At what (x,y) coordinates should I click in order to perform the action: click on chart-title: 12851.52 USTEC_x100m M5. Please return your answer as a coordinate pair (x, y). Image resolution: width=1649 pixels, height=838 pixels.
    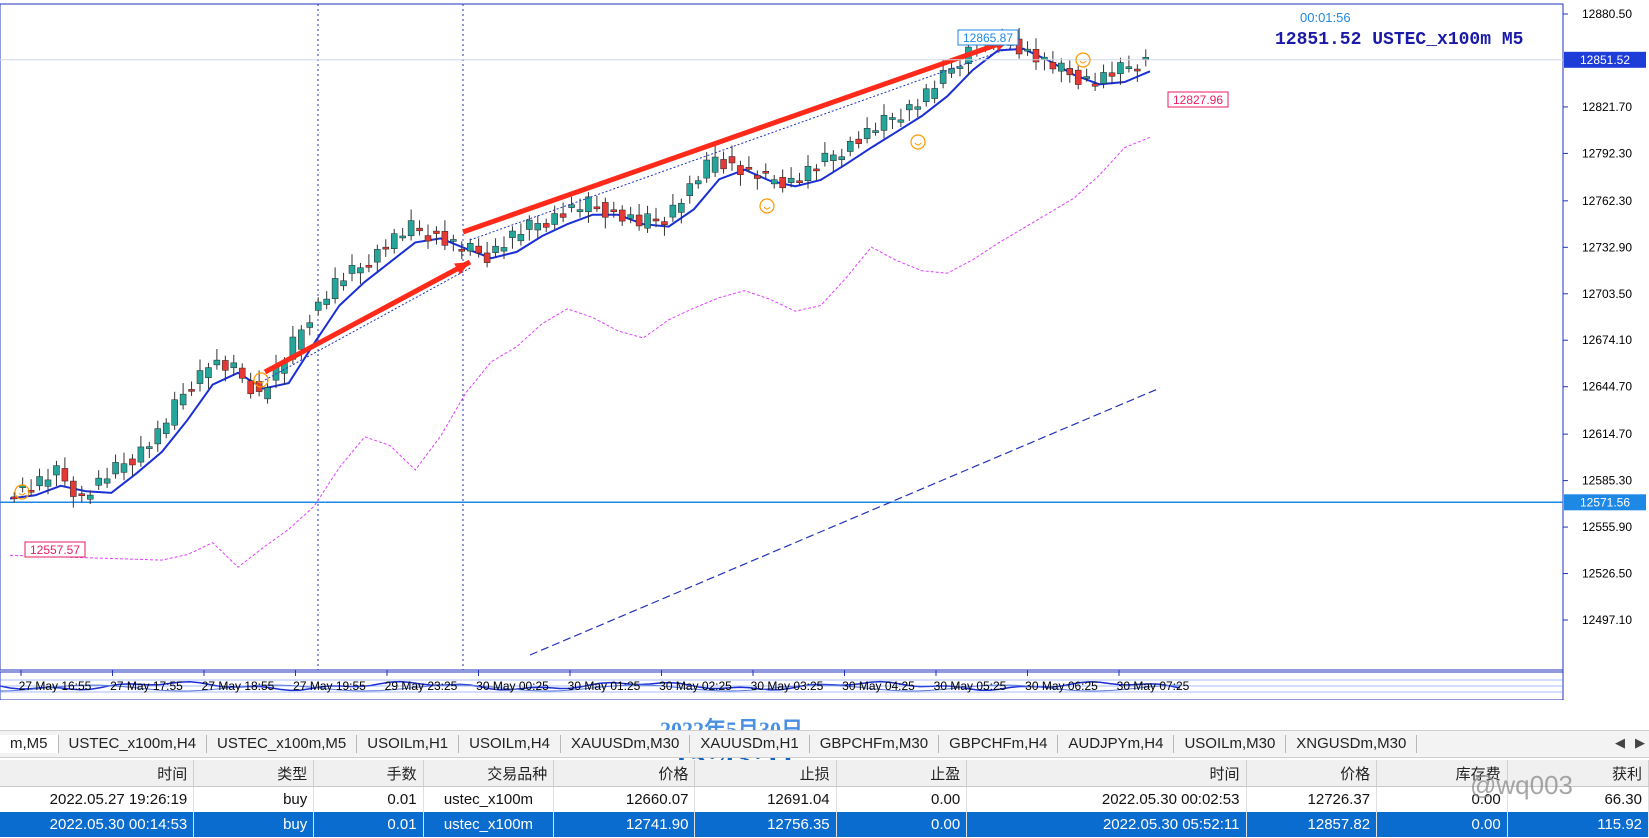
    Looking at the image, I should click on (1399, 40).